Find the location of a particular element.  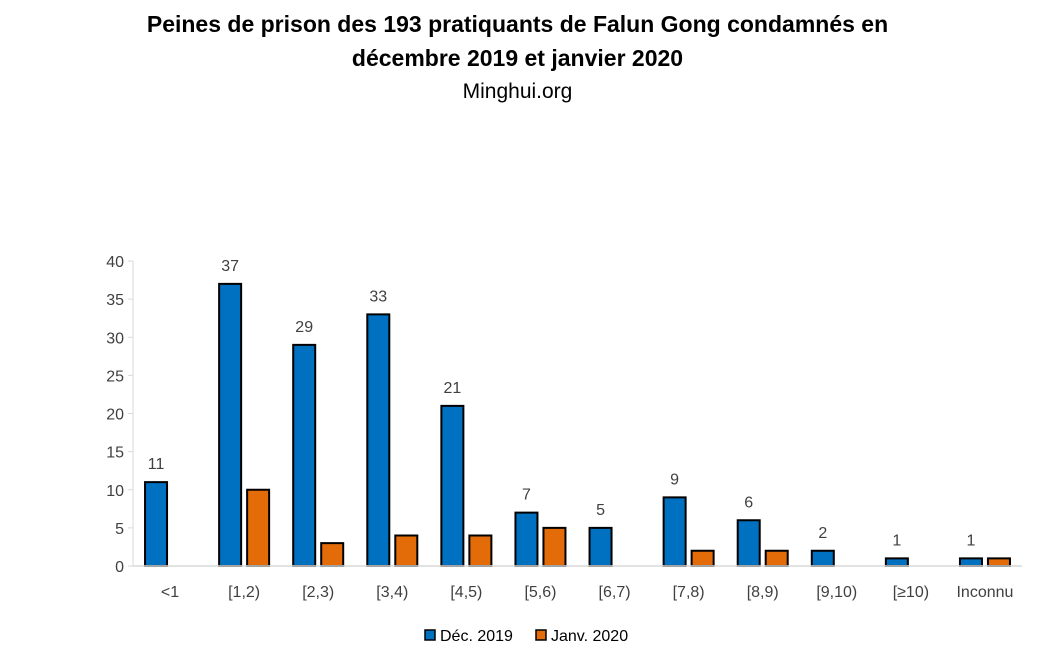

legend-label: Déc. 2019 is located at coordinates (476, 636).